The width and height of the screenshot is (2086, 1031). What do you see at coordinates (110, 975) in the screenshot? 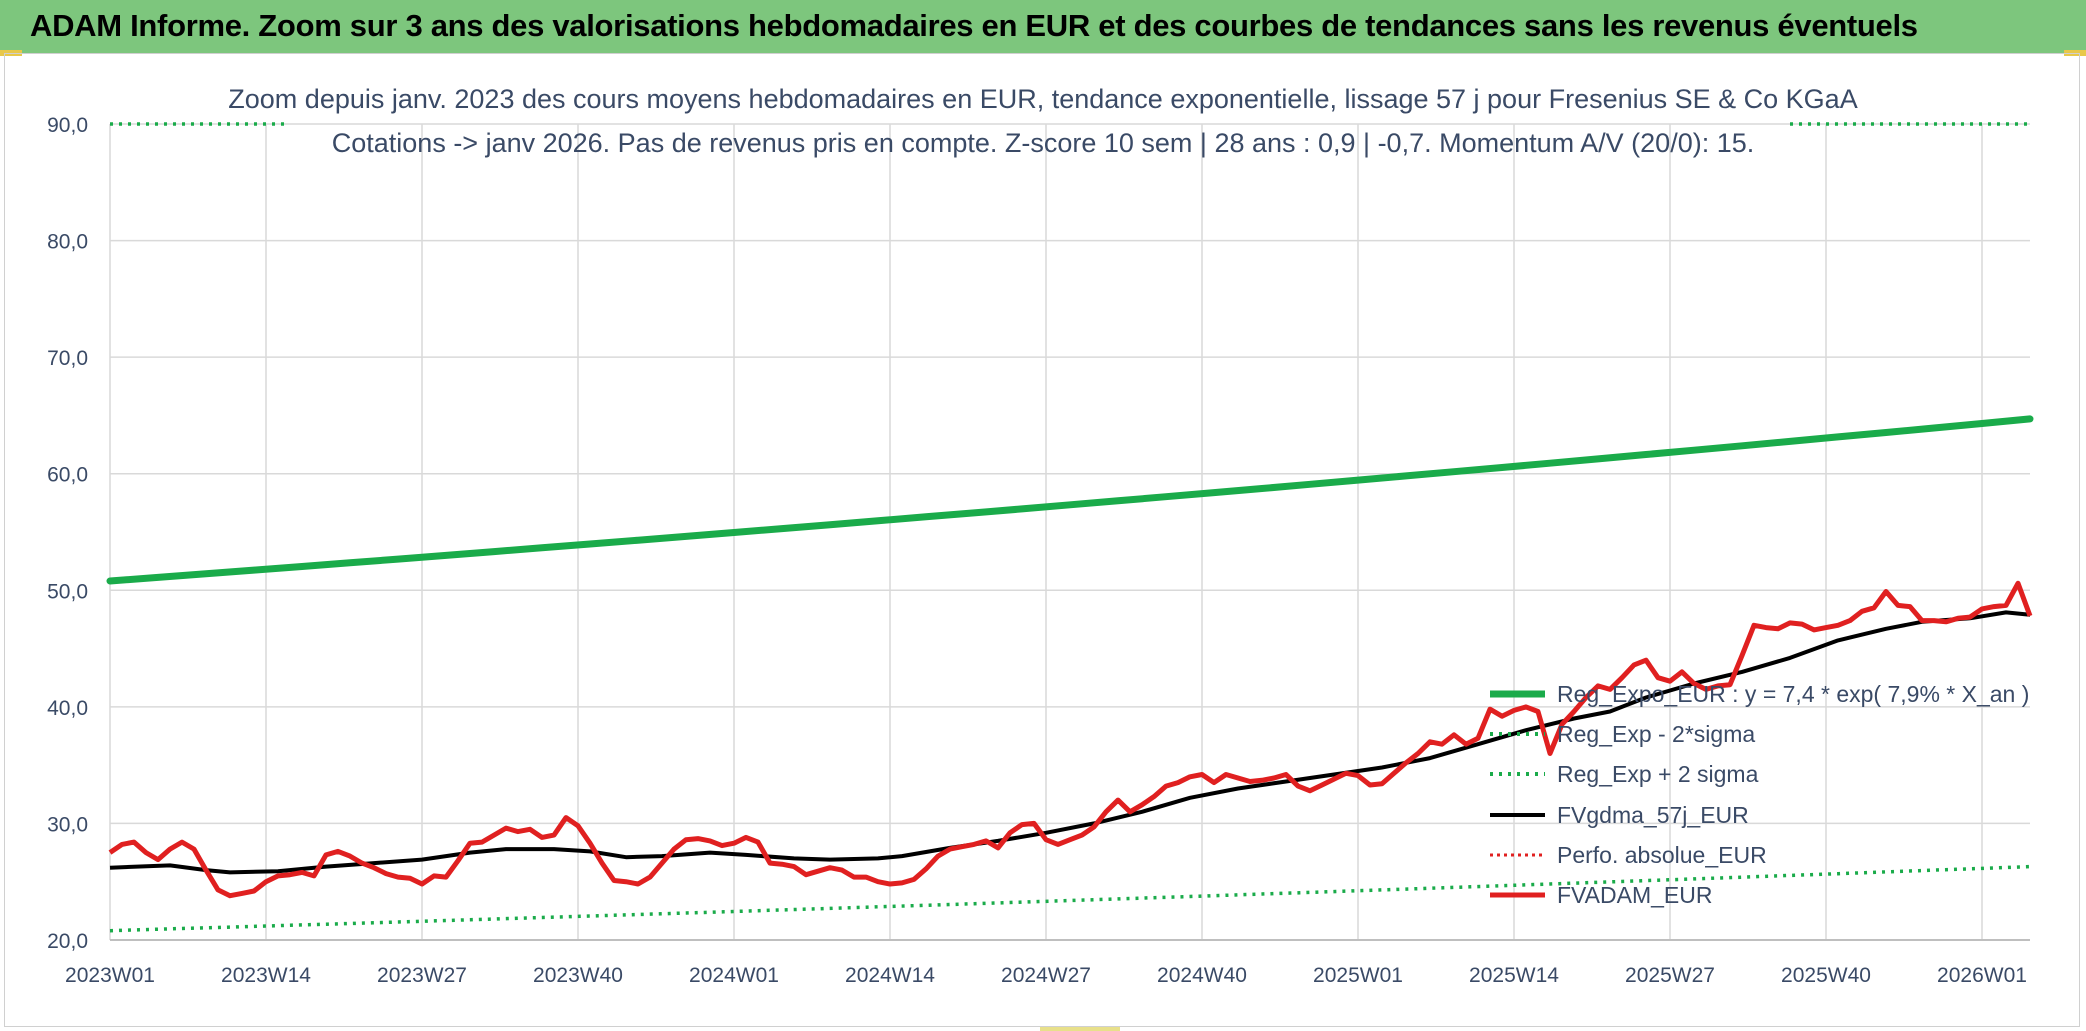
I see `x-tick-label: 2023W01` at bounding box center [110, 975].